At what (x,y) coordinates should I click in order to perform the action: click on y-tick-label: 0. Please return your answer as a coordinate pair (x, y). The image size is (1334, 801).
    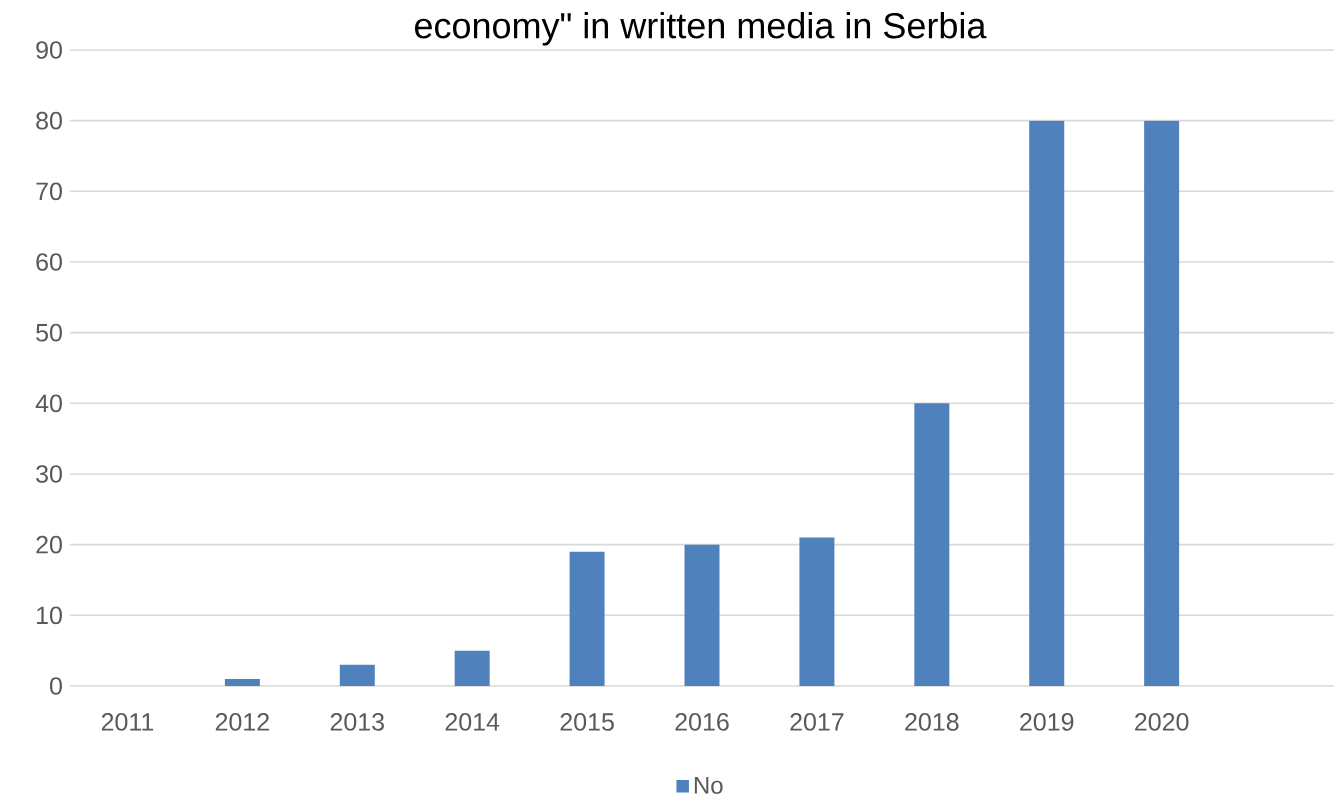
    Looking at the image, I should click on (56, 686).